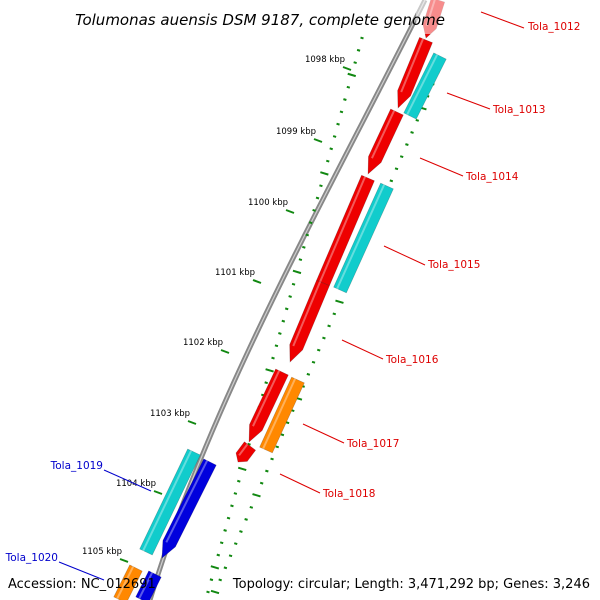 The height and width of the screenshot is (600, 600). I want to click on gene-blue-arrow-lower, so click(148, 585).